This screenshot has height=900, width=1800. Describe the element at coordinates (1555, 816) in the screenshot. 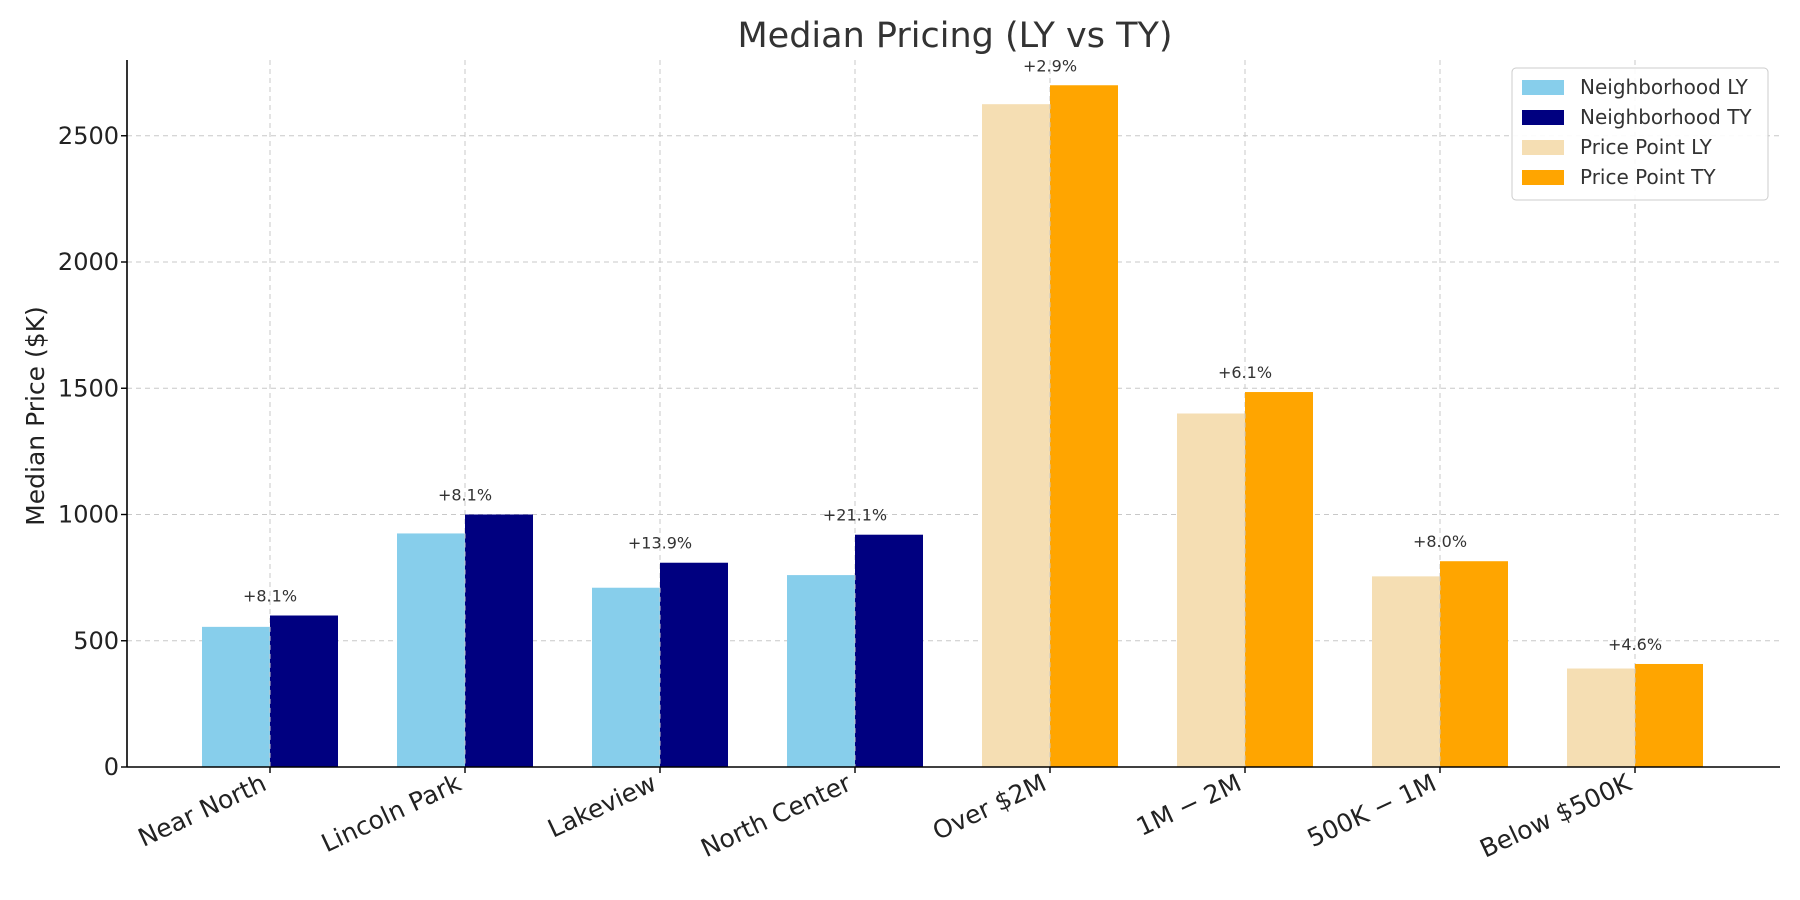

I see `x-tick-label: Below $500K` at that location.